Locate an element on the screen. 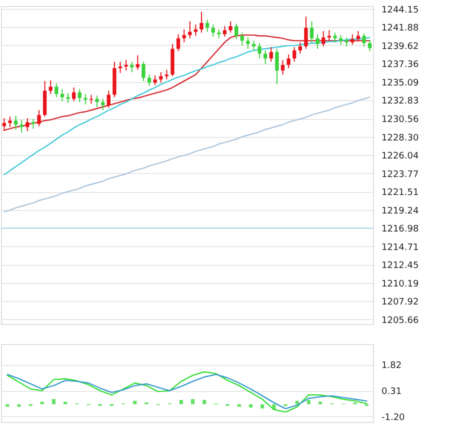  y-tick-label: 1228.30 is located at coordinates (400, 138).